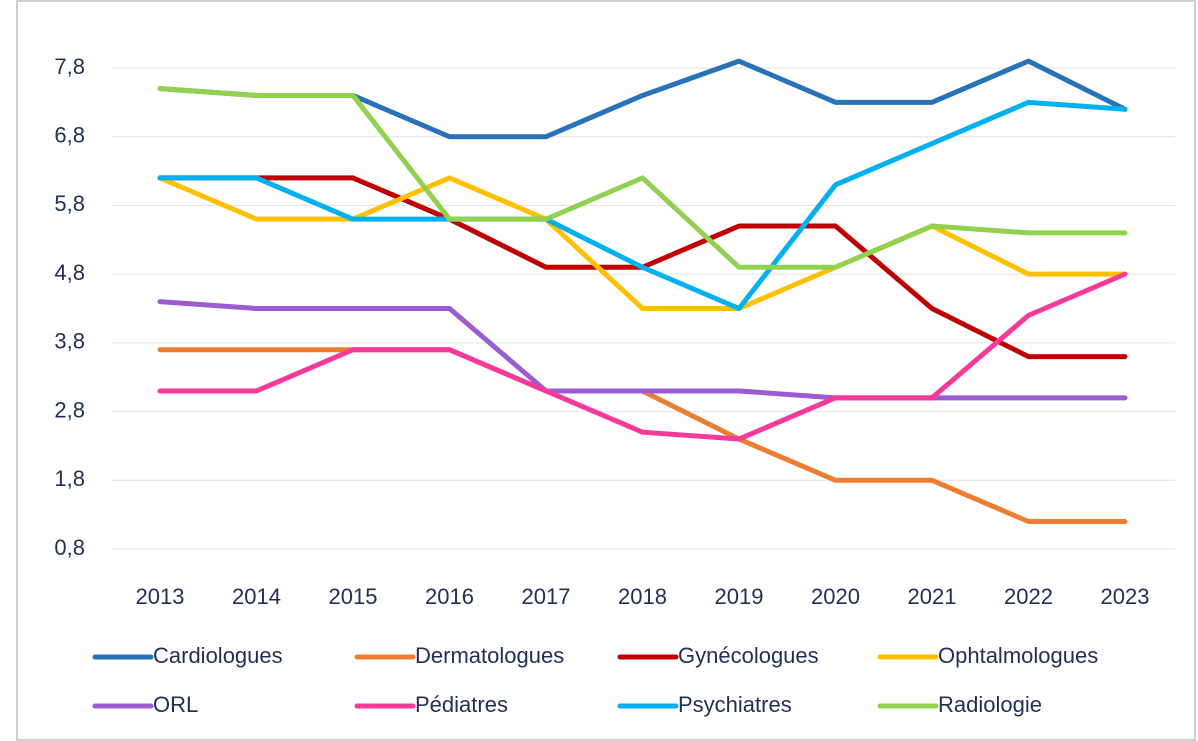  I want to click on y-tick-label: 2,8, so click(69, 409).